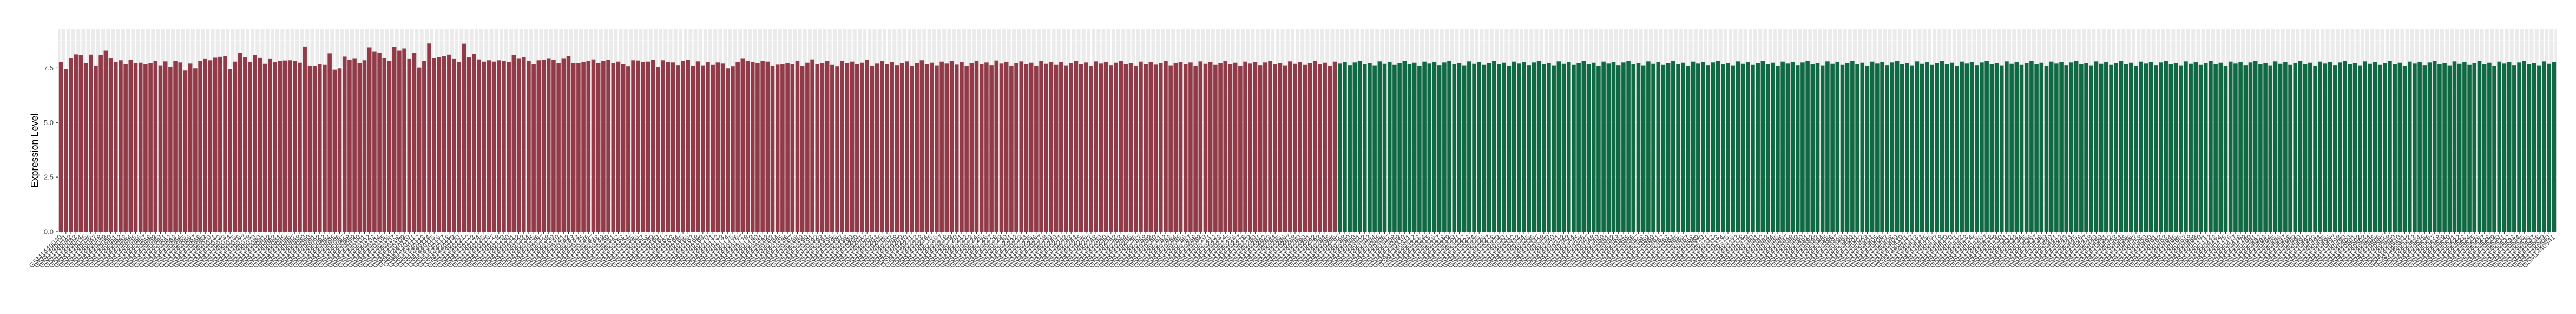  Describe the element at coordinates (34, 150) in the screenshot. I see `y-axis-title: Expression Level` at that location.